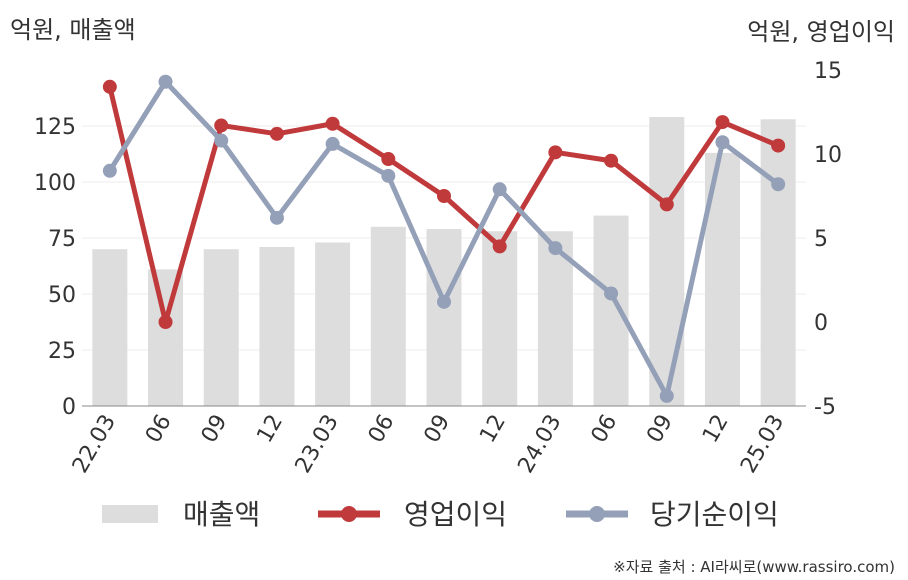 The height and width of the screenshot is (580, 908). I want to click on right-axis-tick-label: -5, so click(825, 407).